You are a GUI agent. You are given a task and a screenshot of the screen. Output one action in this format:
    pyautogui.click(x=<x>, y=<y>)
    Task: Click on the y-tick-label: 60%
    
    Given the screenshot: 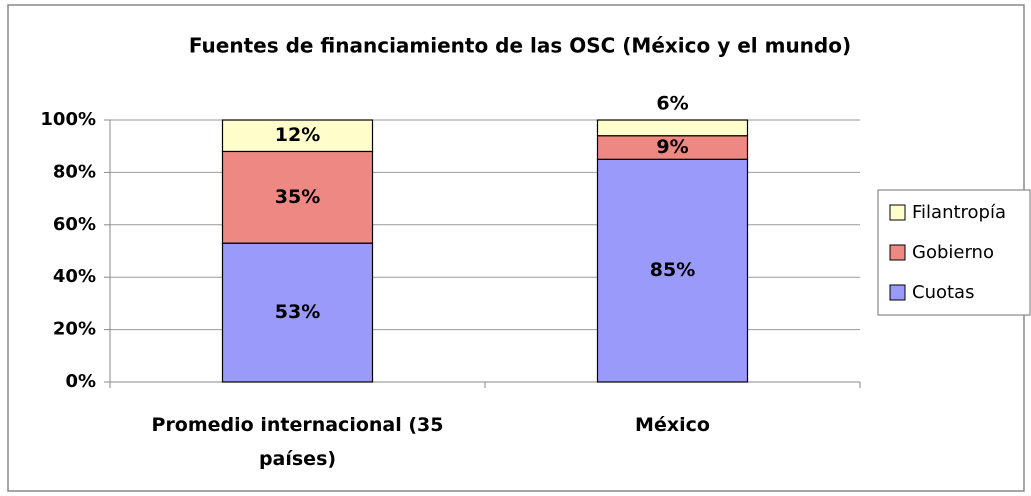 What is the action you would take?
    pyautogui.click(x=74, y=224)
    